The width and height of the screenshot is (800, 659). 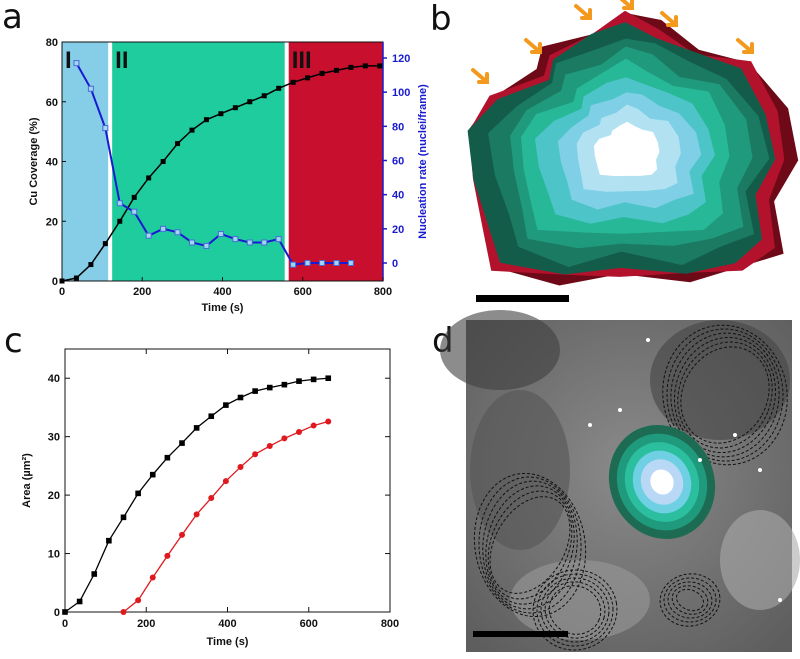 What do you see at coordinates (12, 18) in the screenshot?
I see `panel-label-a: a` at bounding box center [12, 18].